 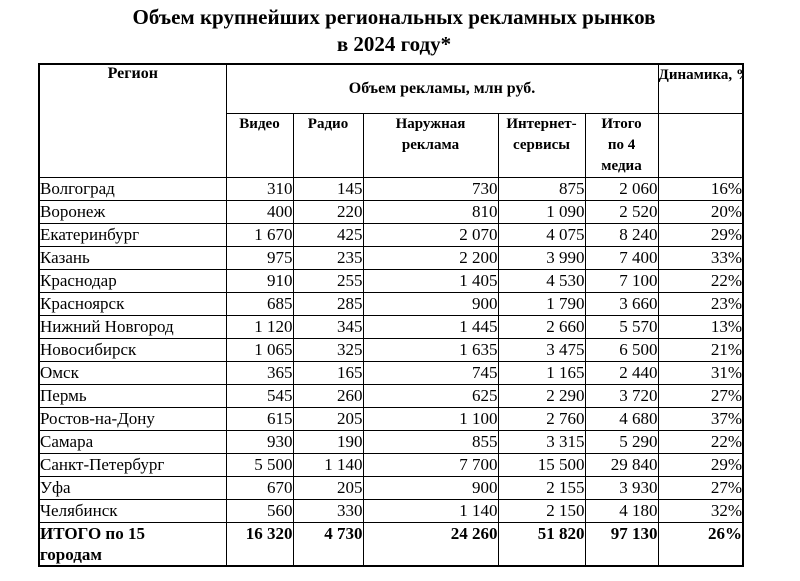 I want to click on cell-dynamics: 32%, so click(x=700, y=510).